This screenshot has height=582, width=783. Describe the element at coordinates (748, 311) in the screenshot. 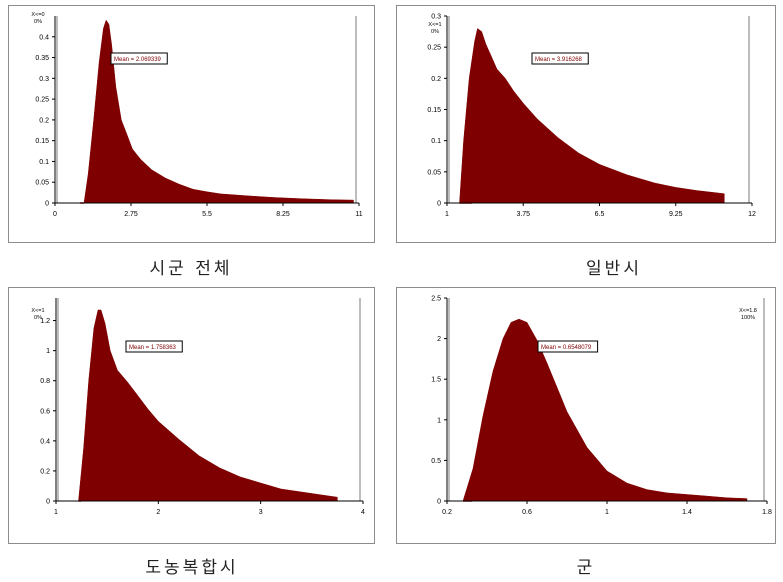

I see `right-marker-label: X<=1.8` at that location.